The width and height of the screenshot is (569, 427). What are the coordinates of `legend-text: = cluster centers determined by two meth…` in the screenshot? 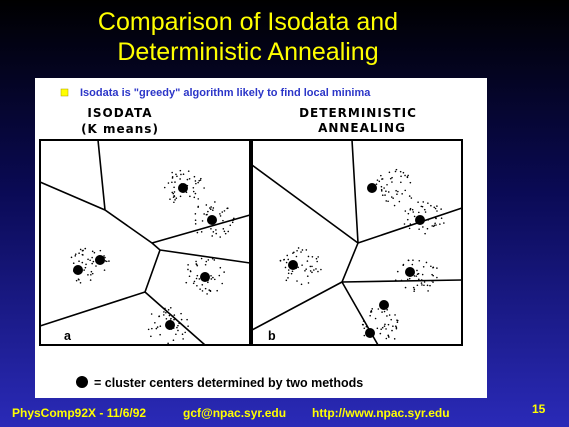 It's located at (228, 383).